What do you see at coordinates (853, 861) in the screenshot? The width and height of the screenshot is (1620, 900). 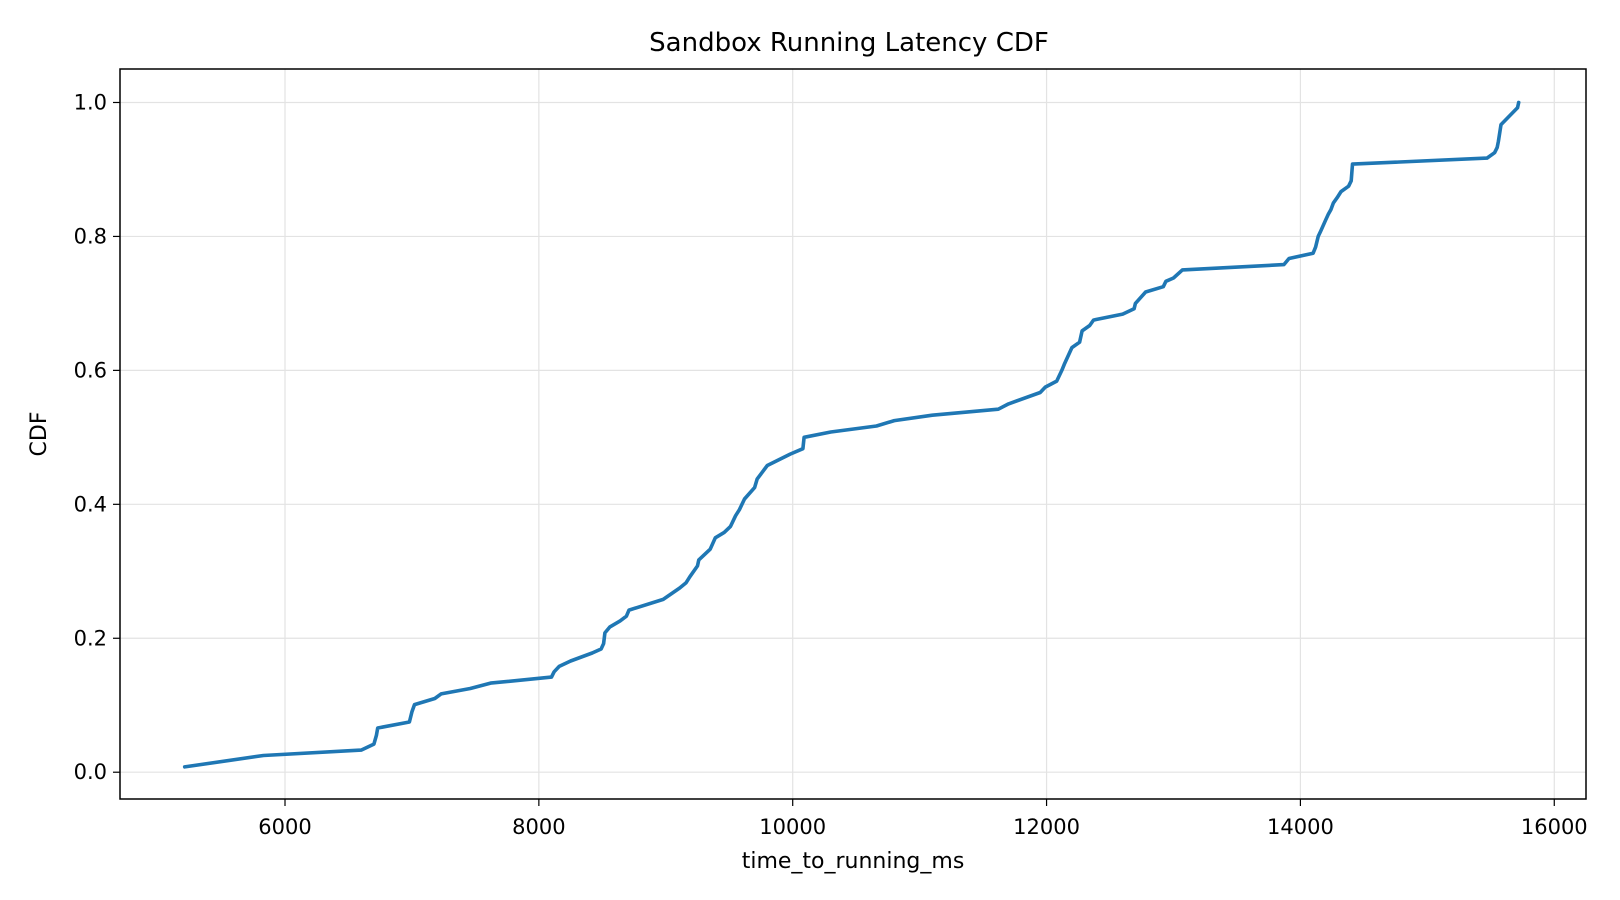 I see `x-axis-label: time_to_running_ms` at bounding box center [853, 861].